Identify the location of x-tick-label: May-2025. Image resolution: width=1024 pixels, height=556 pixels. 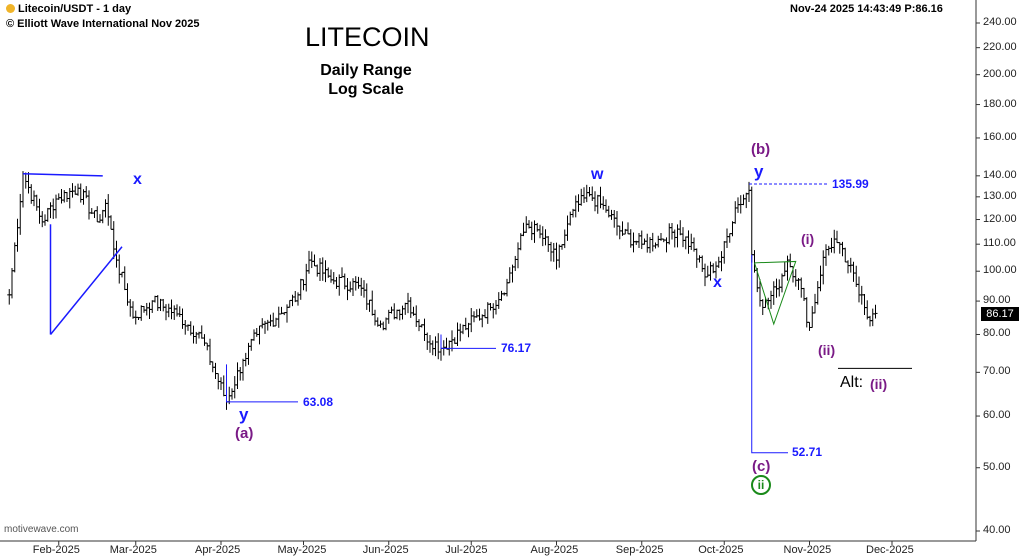
(302, 550).